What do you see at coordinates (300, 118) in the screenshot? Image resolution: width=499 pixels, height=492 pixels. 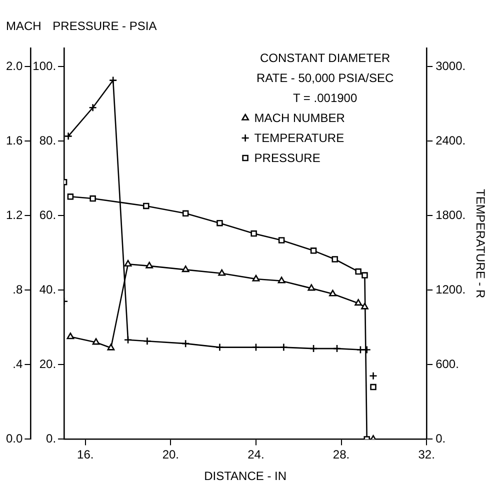 I see `legend-label: MACH NUMBER` at bounding box center [300, 118].